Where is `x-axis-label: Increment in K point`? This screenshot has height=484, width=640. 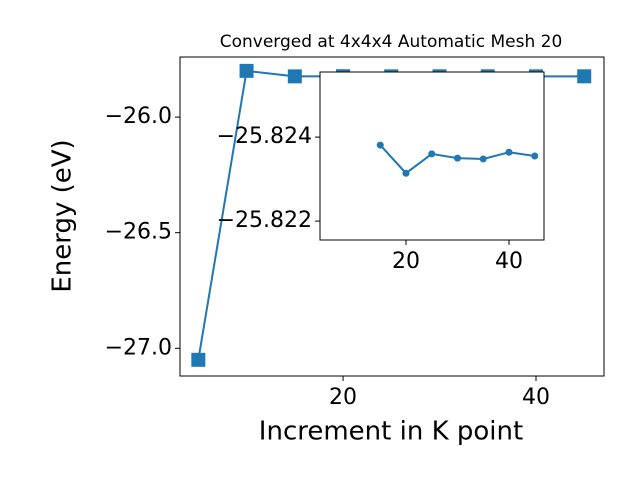
x-axis-label: Increment in K point is located at coordinates (391, 432).